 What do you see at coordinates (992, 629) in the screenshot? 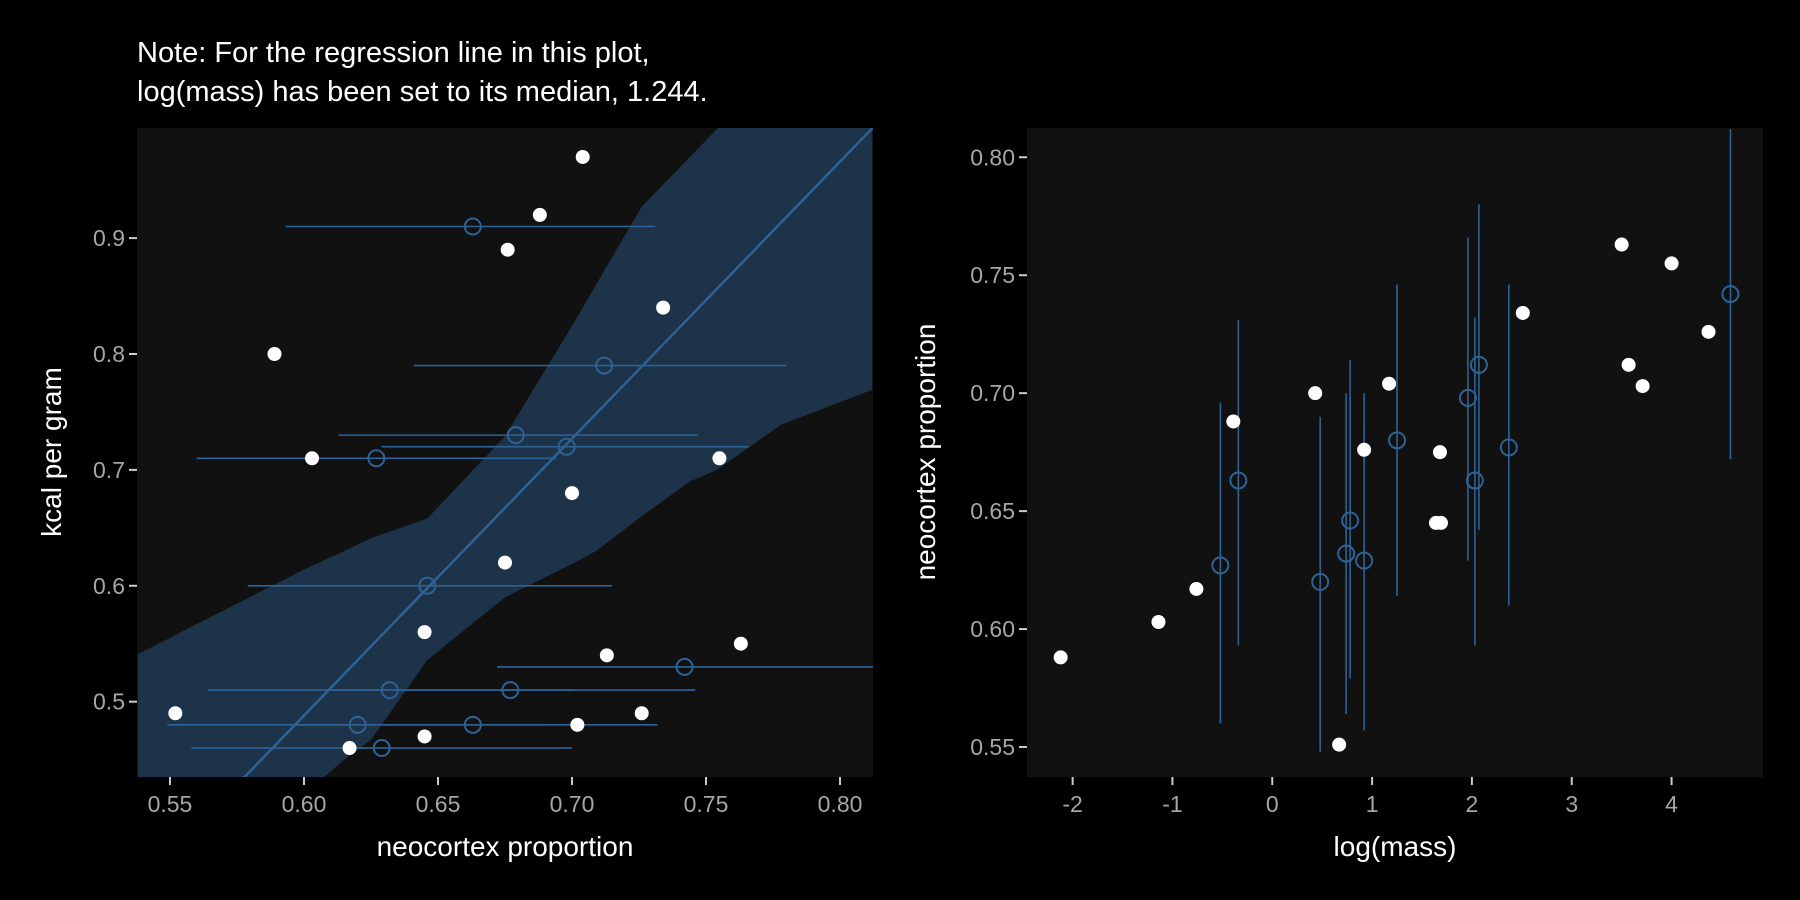
I see `y-tick-label: 0.60` at bounding box center [992, 629].